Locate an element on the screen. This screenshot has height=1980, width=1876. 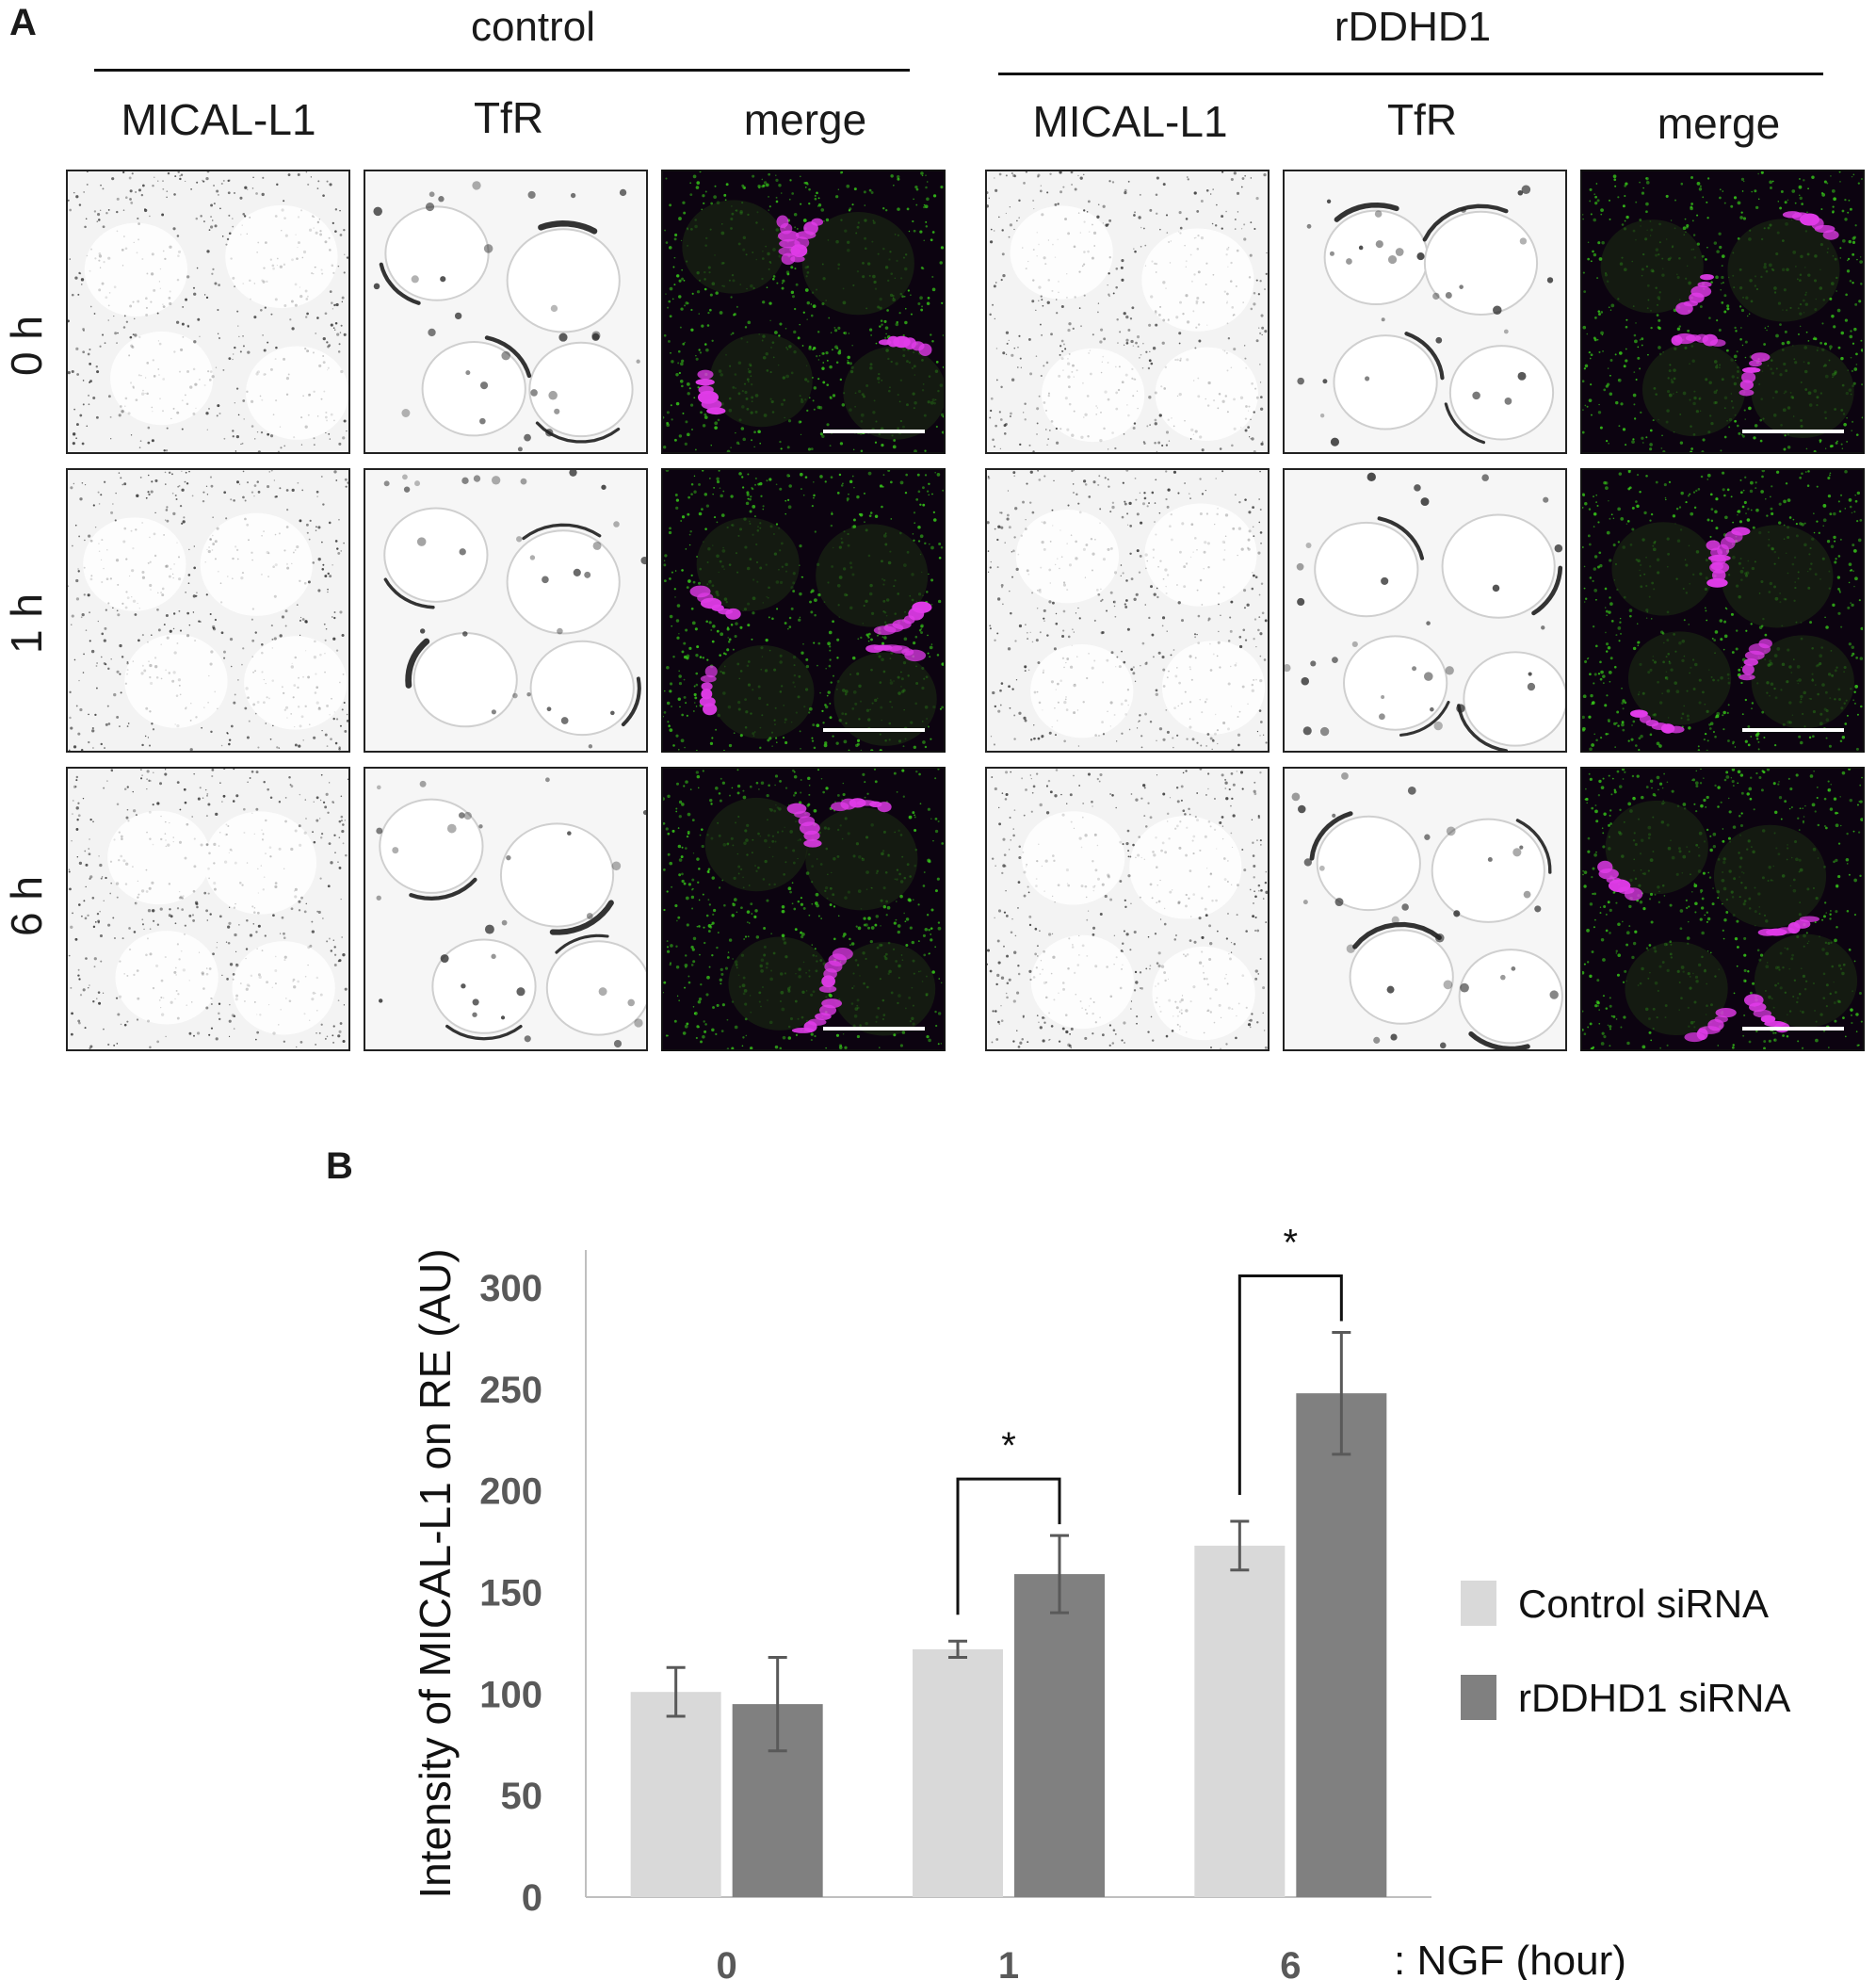
micrograph-control-merge-6h is located at coordinates (803, 909).